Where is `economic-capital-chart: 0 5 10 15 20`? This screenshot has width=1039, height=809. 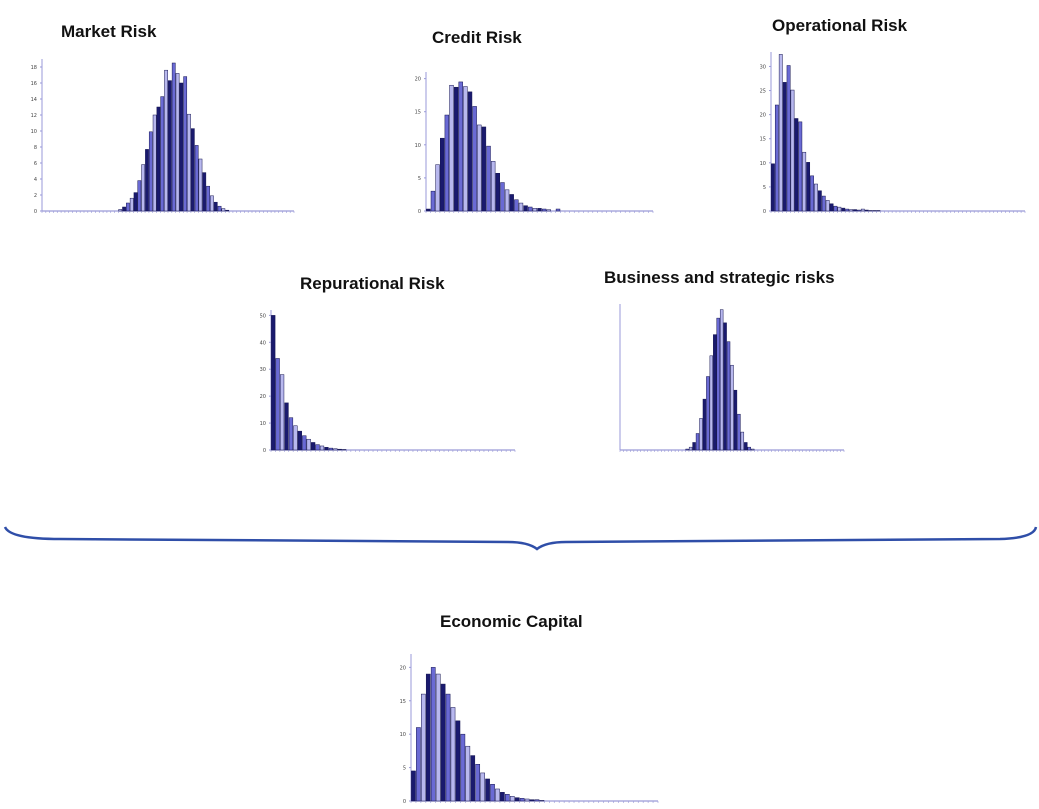
economic-capital-chart: 0 5 10 15 20 is located at coordinates (529, 729).